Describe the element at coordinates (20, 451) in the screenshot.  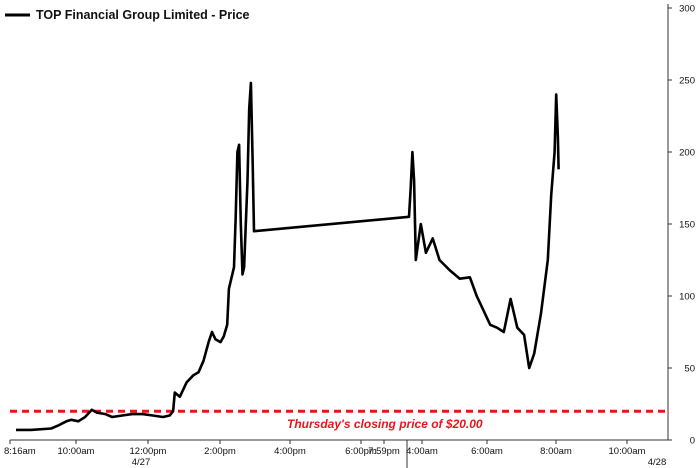
I see `x-tick-label: 8:16am` at that location.